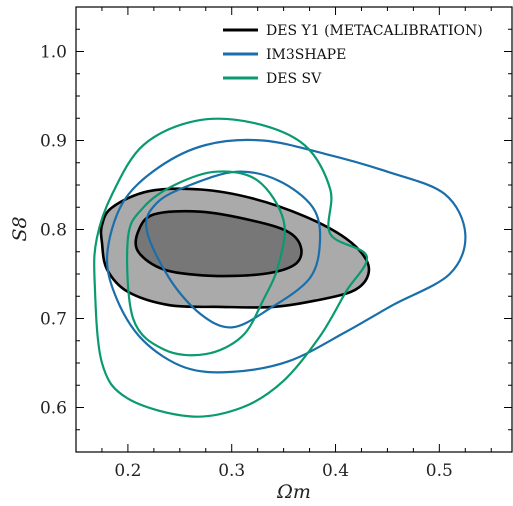 This screenshot has width=513, height=506. I want to click on y-tick-label: 0.7, so click(53, 320).